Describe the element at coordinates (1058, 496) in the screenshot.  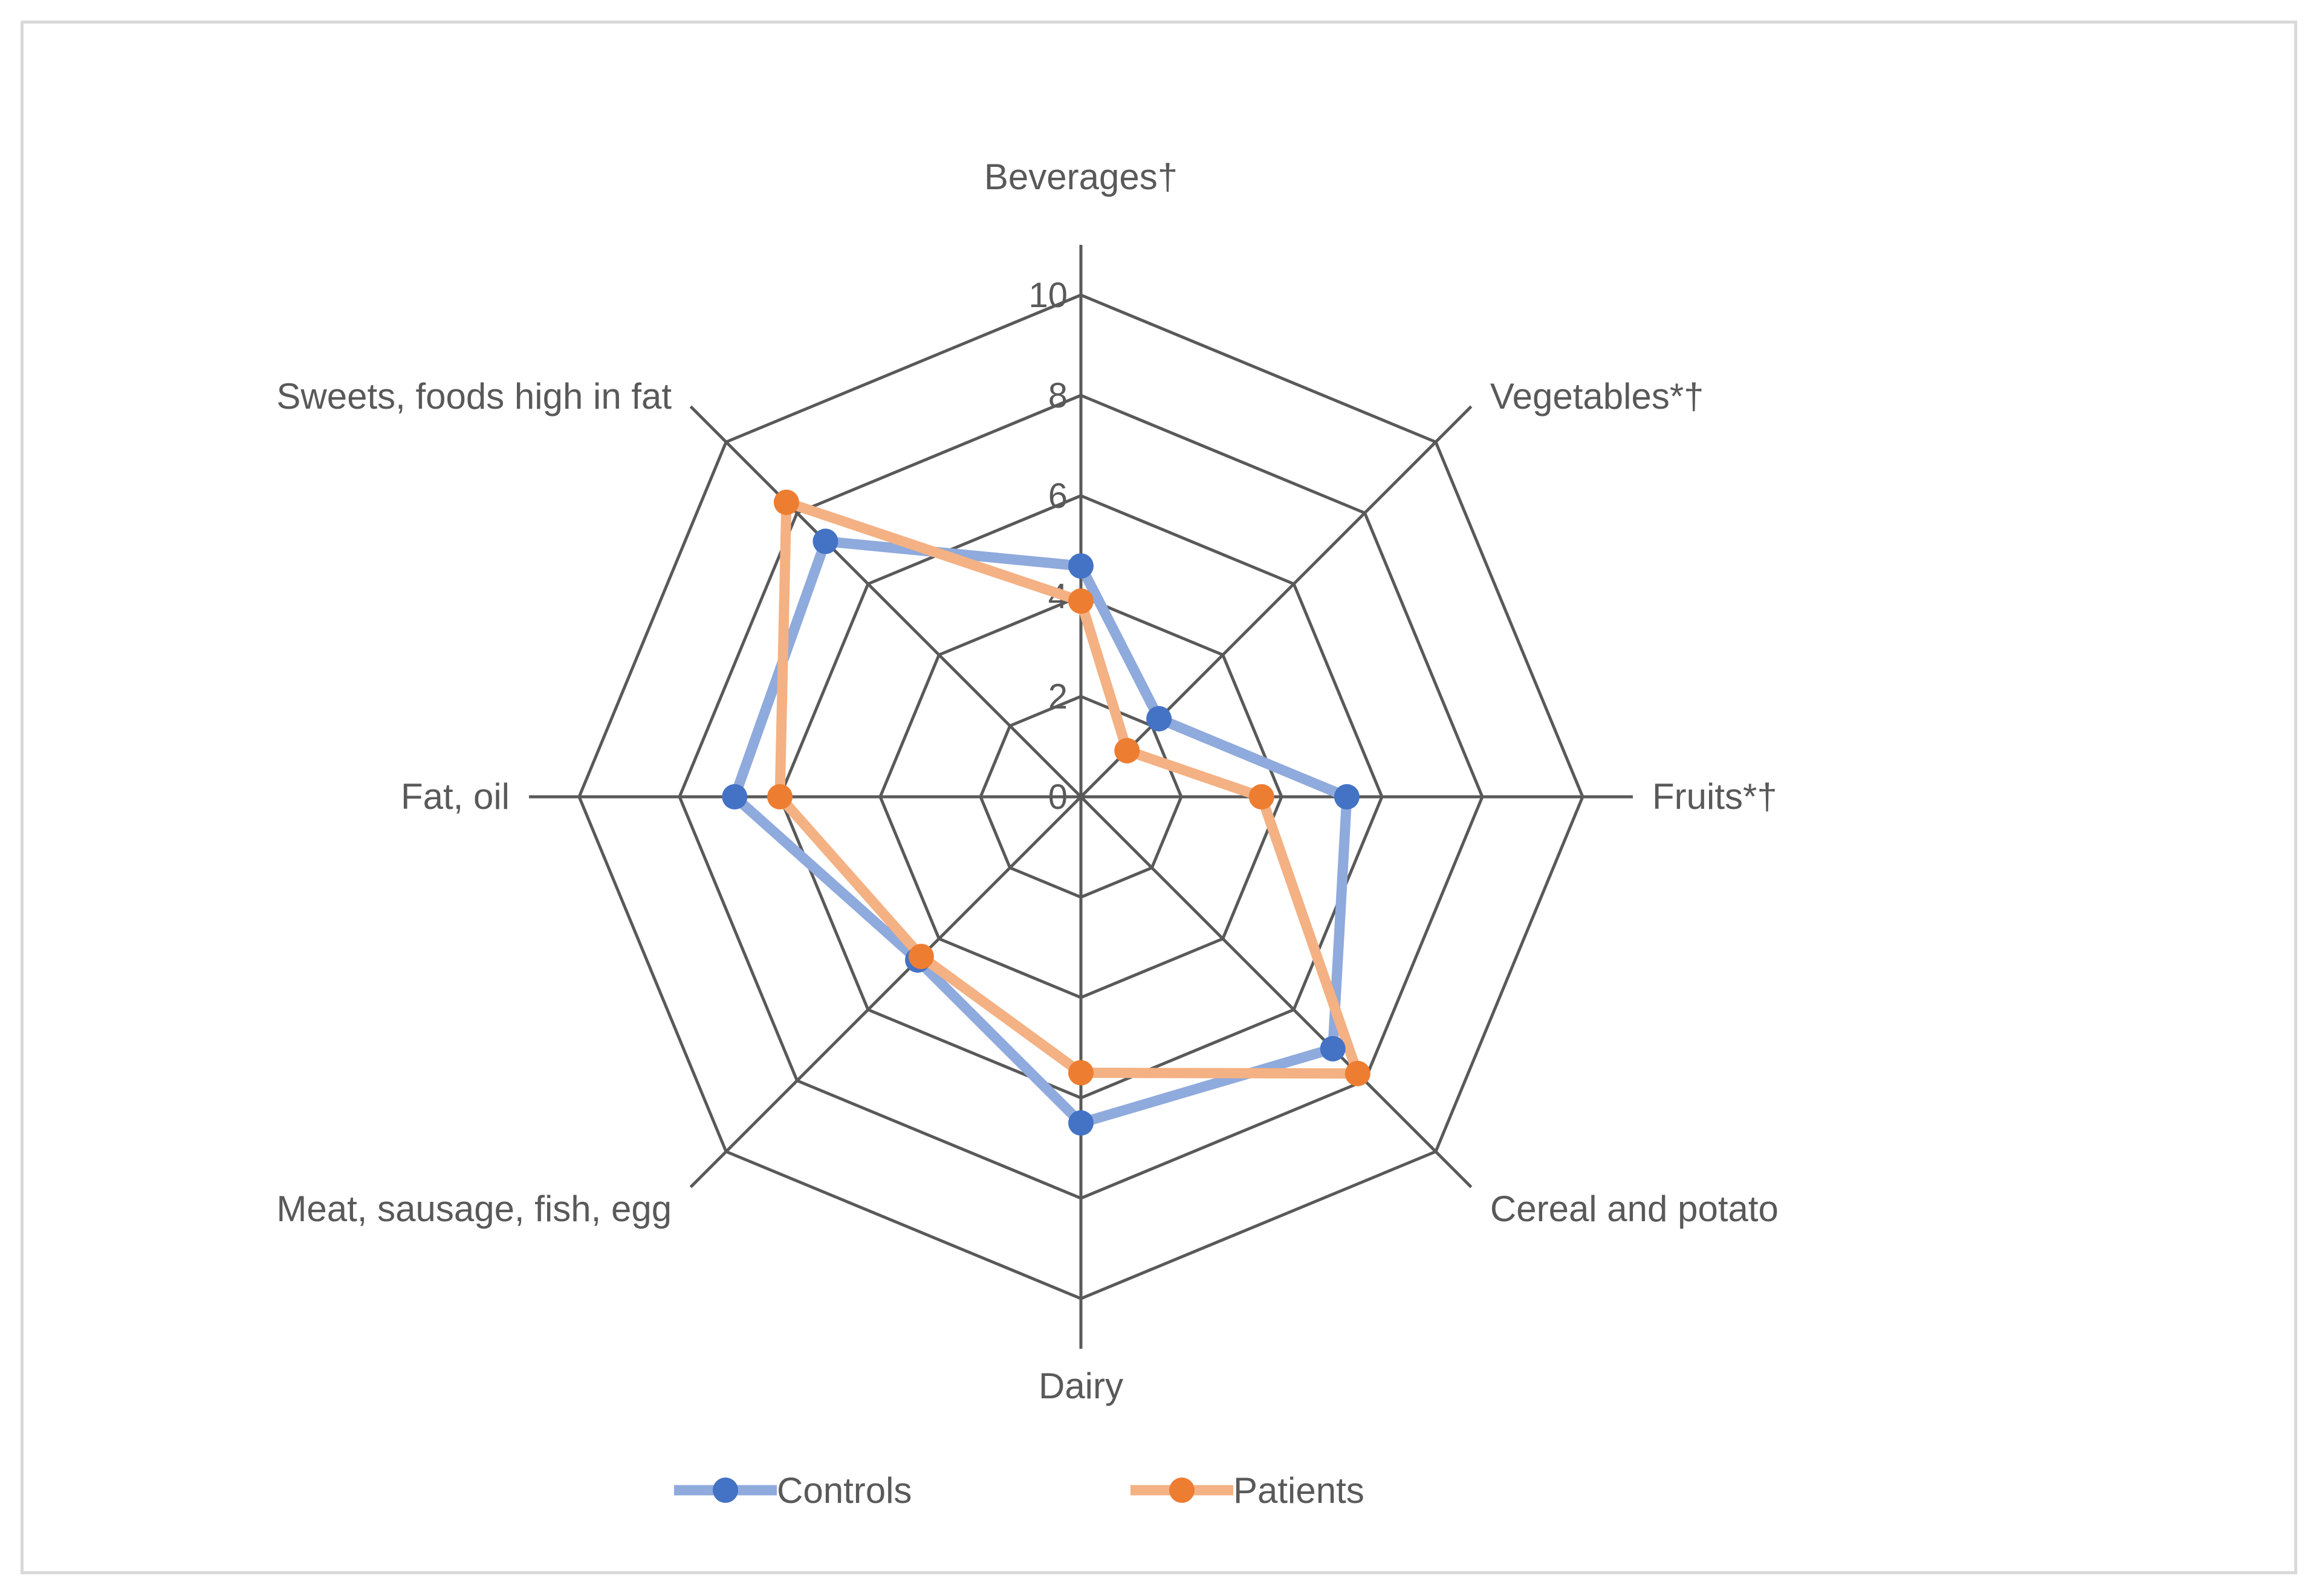
I see `tick-label-6: 6` at that location.